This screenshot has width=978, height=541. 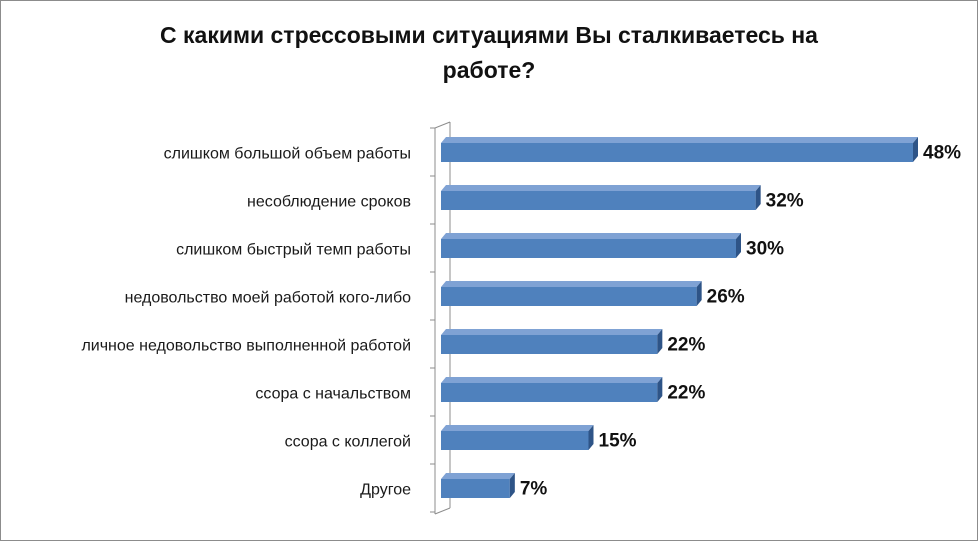 What do you see at coordinates (618, 441) in the screenshot?
I see `value-label: 15%` at bounding box center [618, 441].